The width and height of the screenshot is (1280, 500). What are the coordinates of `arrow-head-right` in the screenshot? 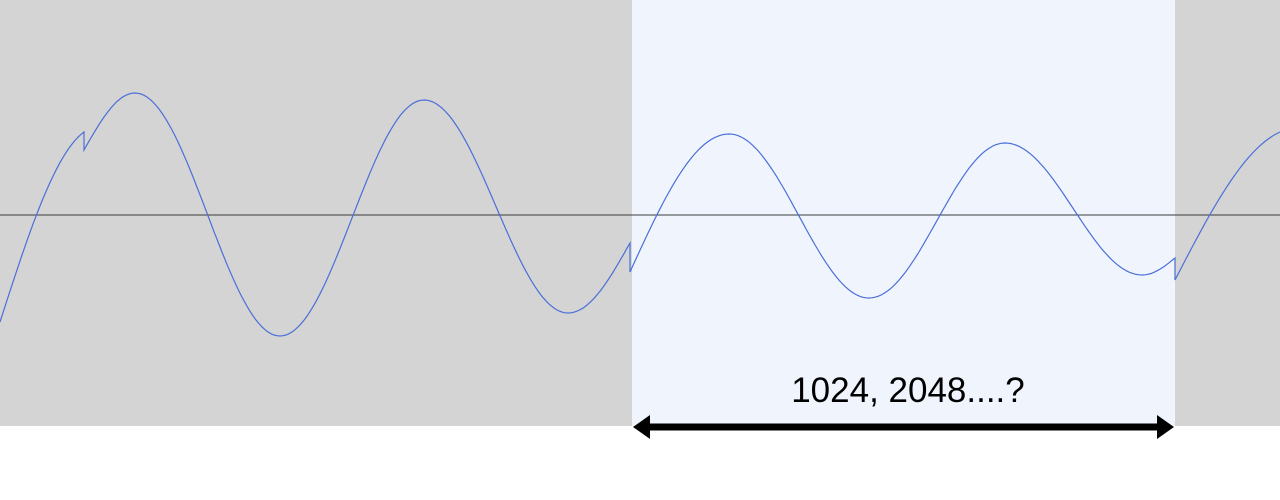 It's located at (1165, 427).